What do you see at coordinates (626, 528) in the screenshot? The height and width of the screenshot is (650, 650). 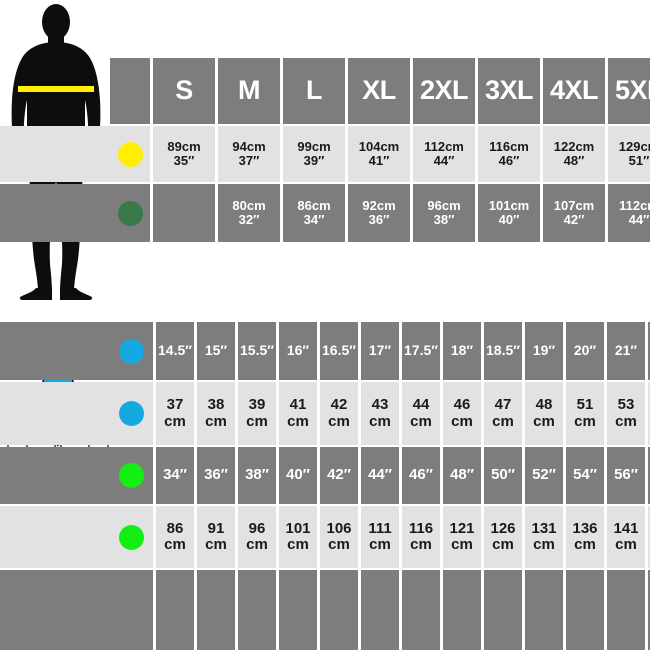 I see `shirt-chest-cm-value-12: 141` at bounding box center [626, 528].